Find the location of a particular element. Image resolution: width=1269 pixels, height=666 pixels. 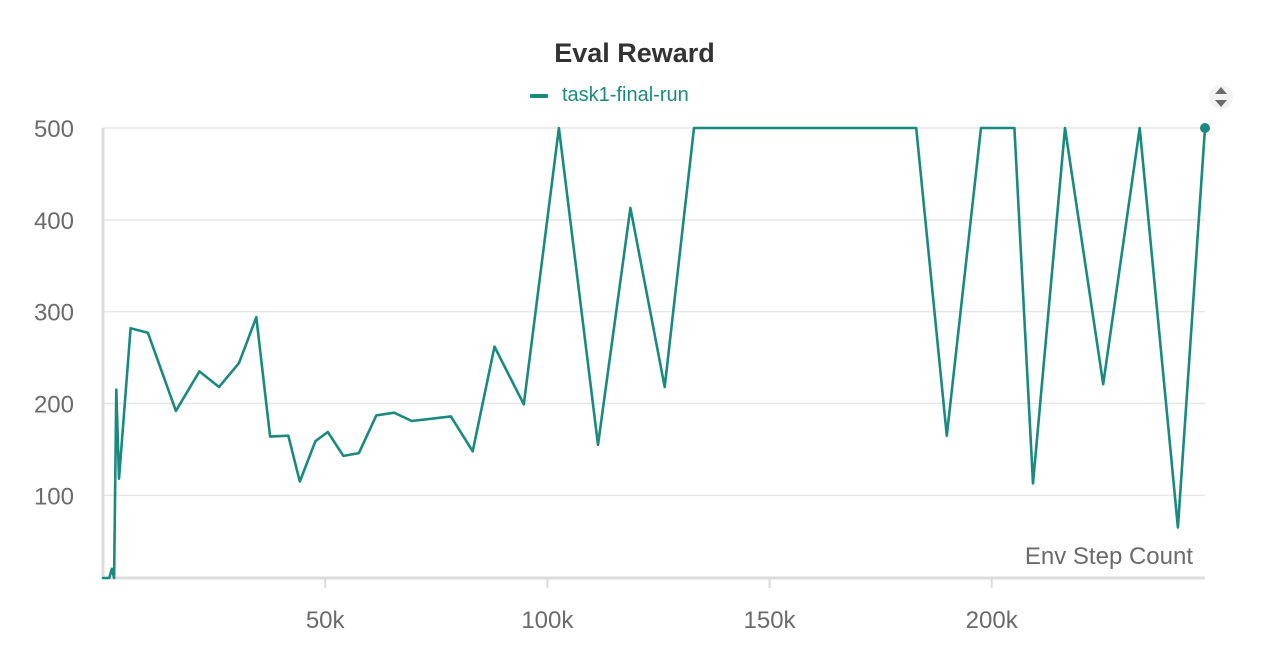

x-tick-label: 200k is located at coordinates (992, 620).